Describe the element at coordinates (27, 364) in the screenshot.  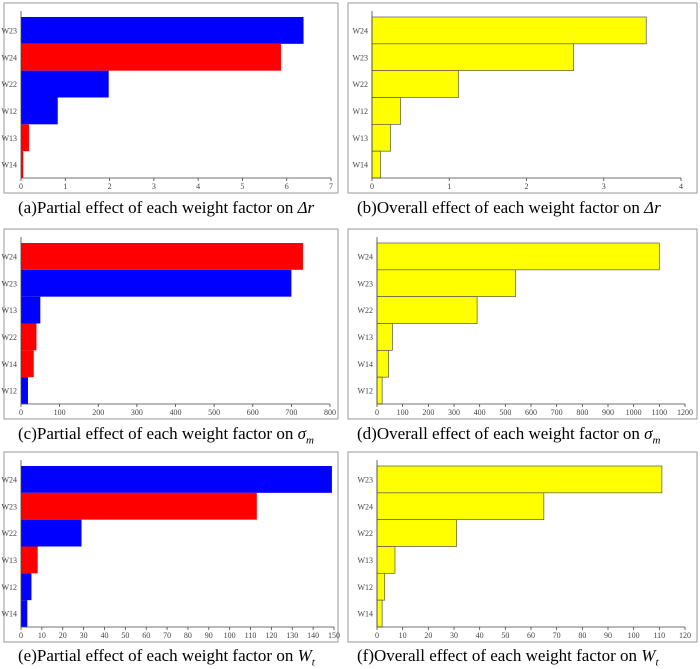
I see `bar-c-w14` at that location.